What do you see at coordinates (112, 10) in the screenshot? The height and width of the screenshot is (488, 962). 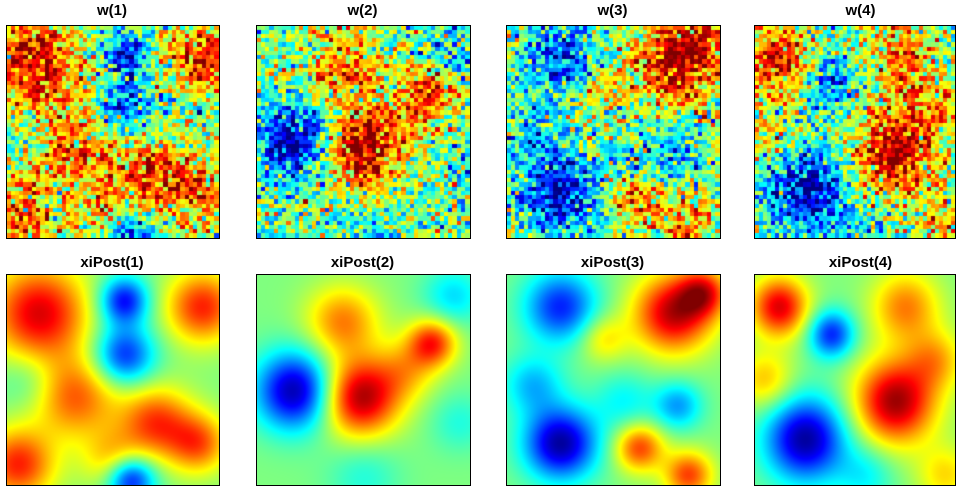 I see `panel-title: w(1)` at bounding box center [112, 10].